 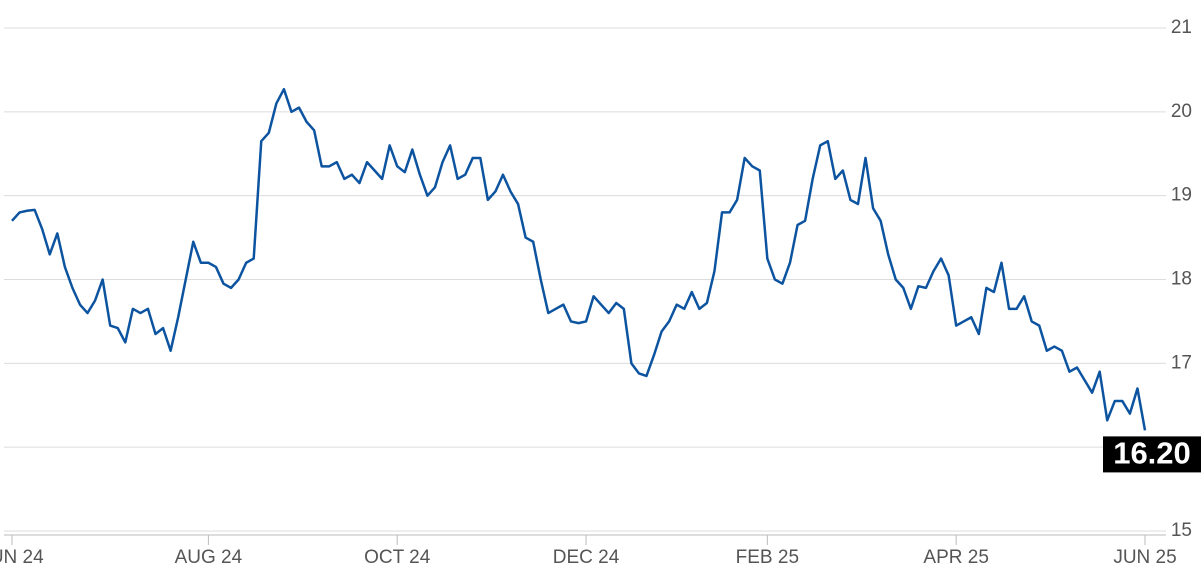 I want to click on y-tick-label: 17, so click(x=1181, y=362).